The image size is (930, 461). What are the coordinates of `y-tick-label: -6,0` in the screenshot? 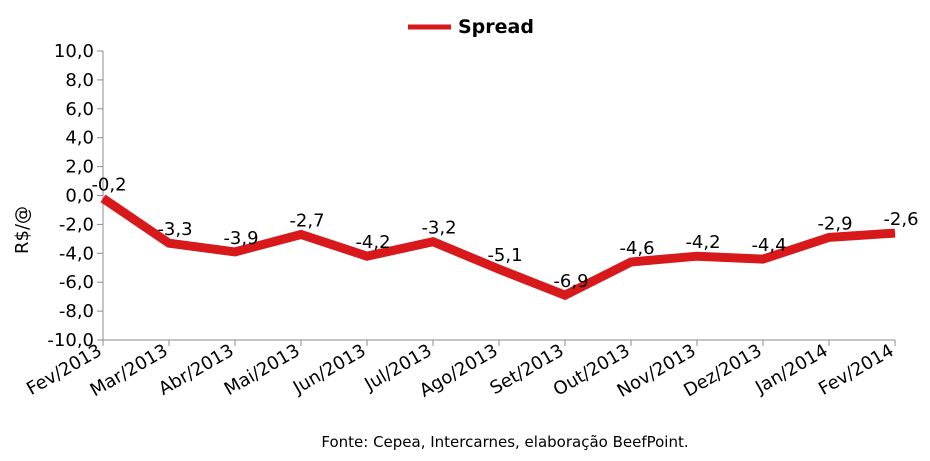 It's located at (76, 282).